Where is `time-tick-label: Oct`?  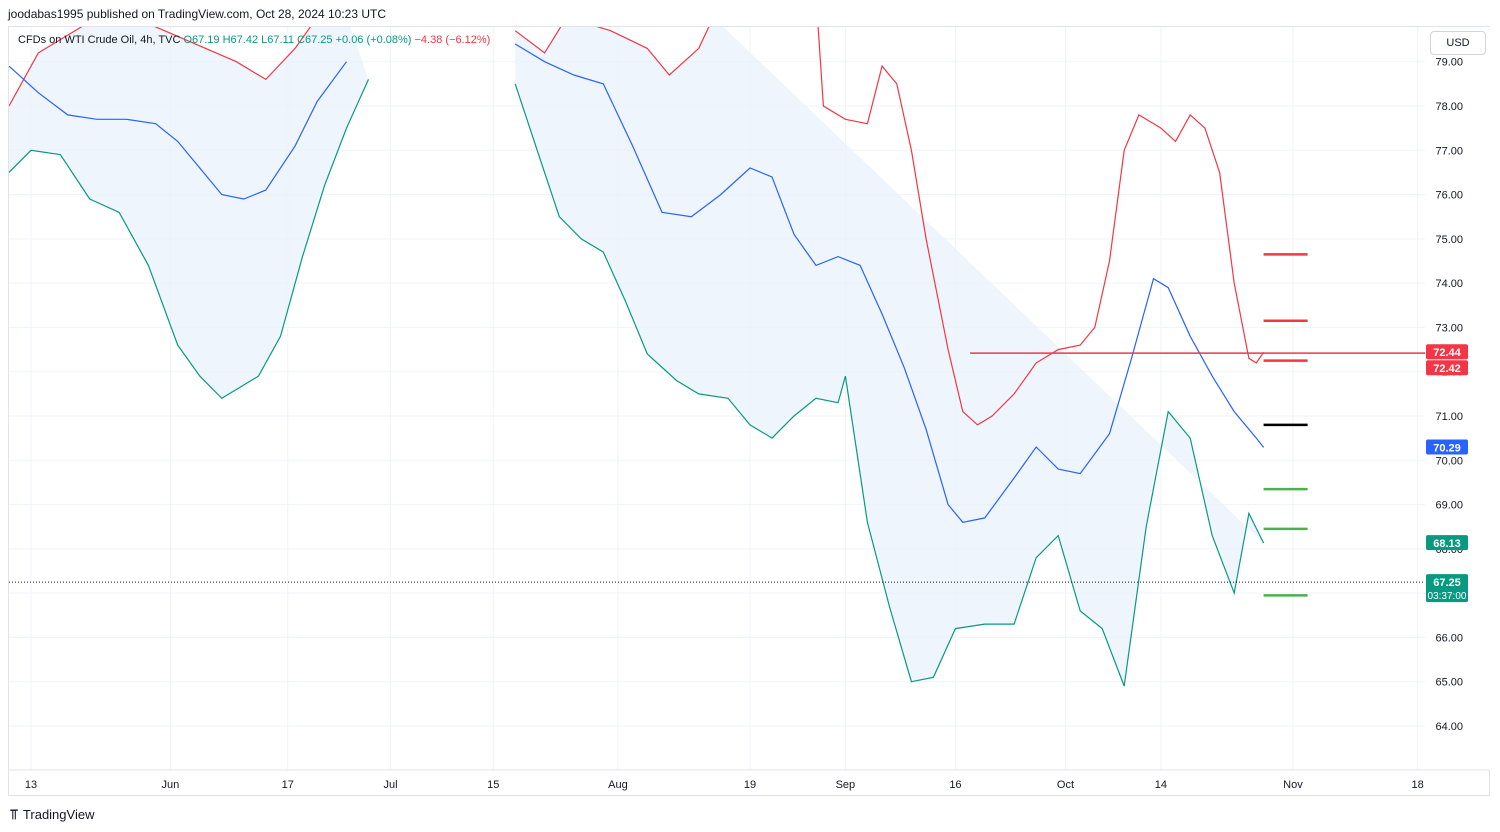 time-tick-label: Oct is located at coordinates (1065, 785).